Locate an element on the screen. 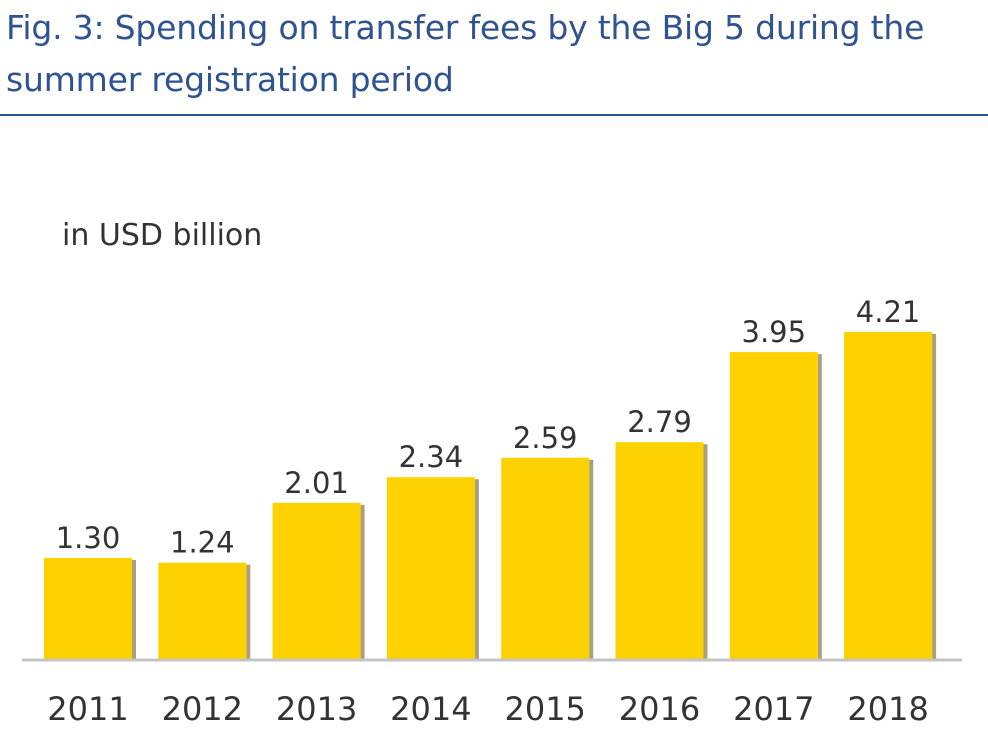 The image size is (988, 744). x-tick-label: 2014 is located at coordinates (430, 709).